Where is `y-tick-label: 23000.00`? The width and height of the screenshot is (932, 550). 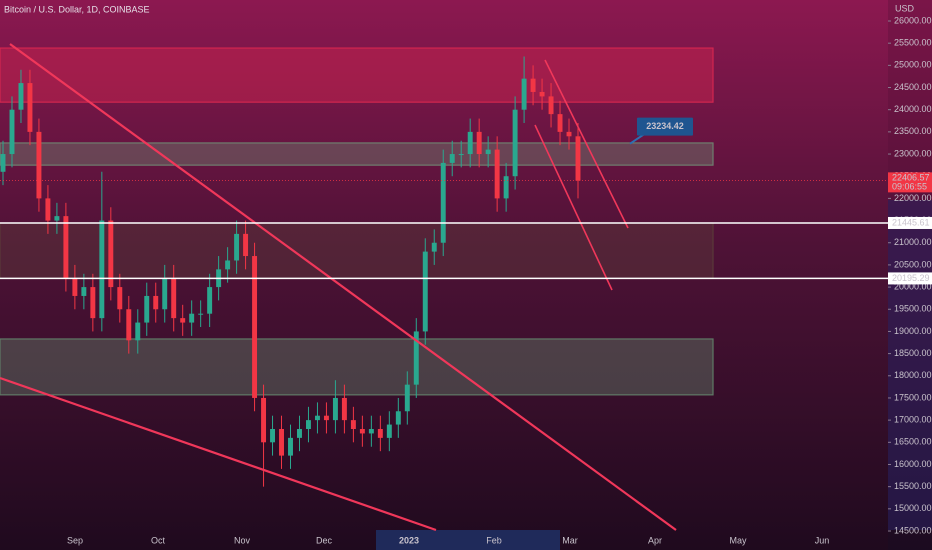
y-tick-label: 23000.00 is located at coordinates (913, 153).